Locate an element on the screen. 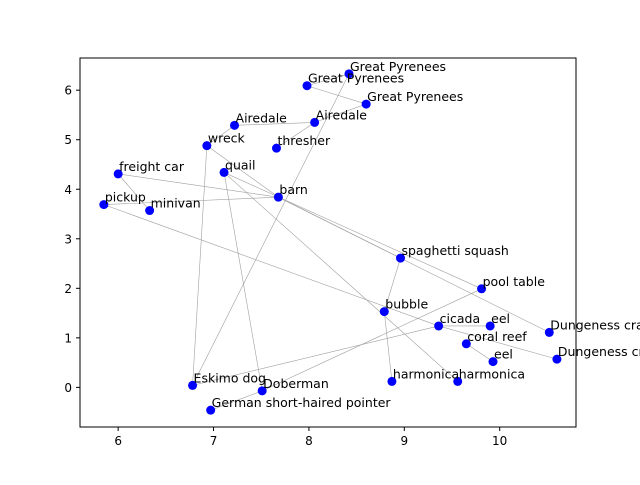  point-label: barn is located at coordinates (293, 189).